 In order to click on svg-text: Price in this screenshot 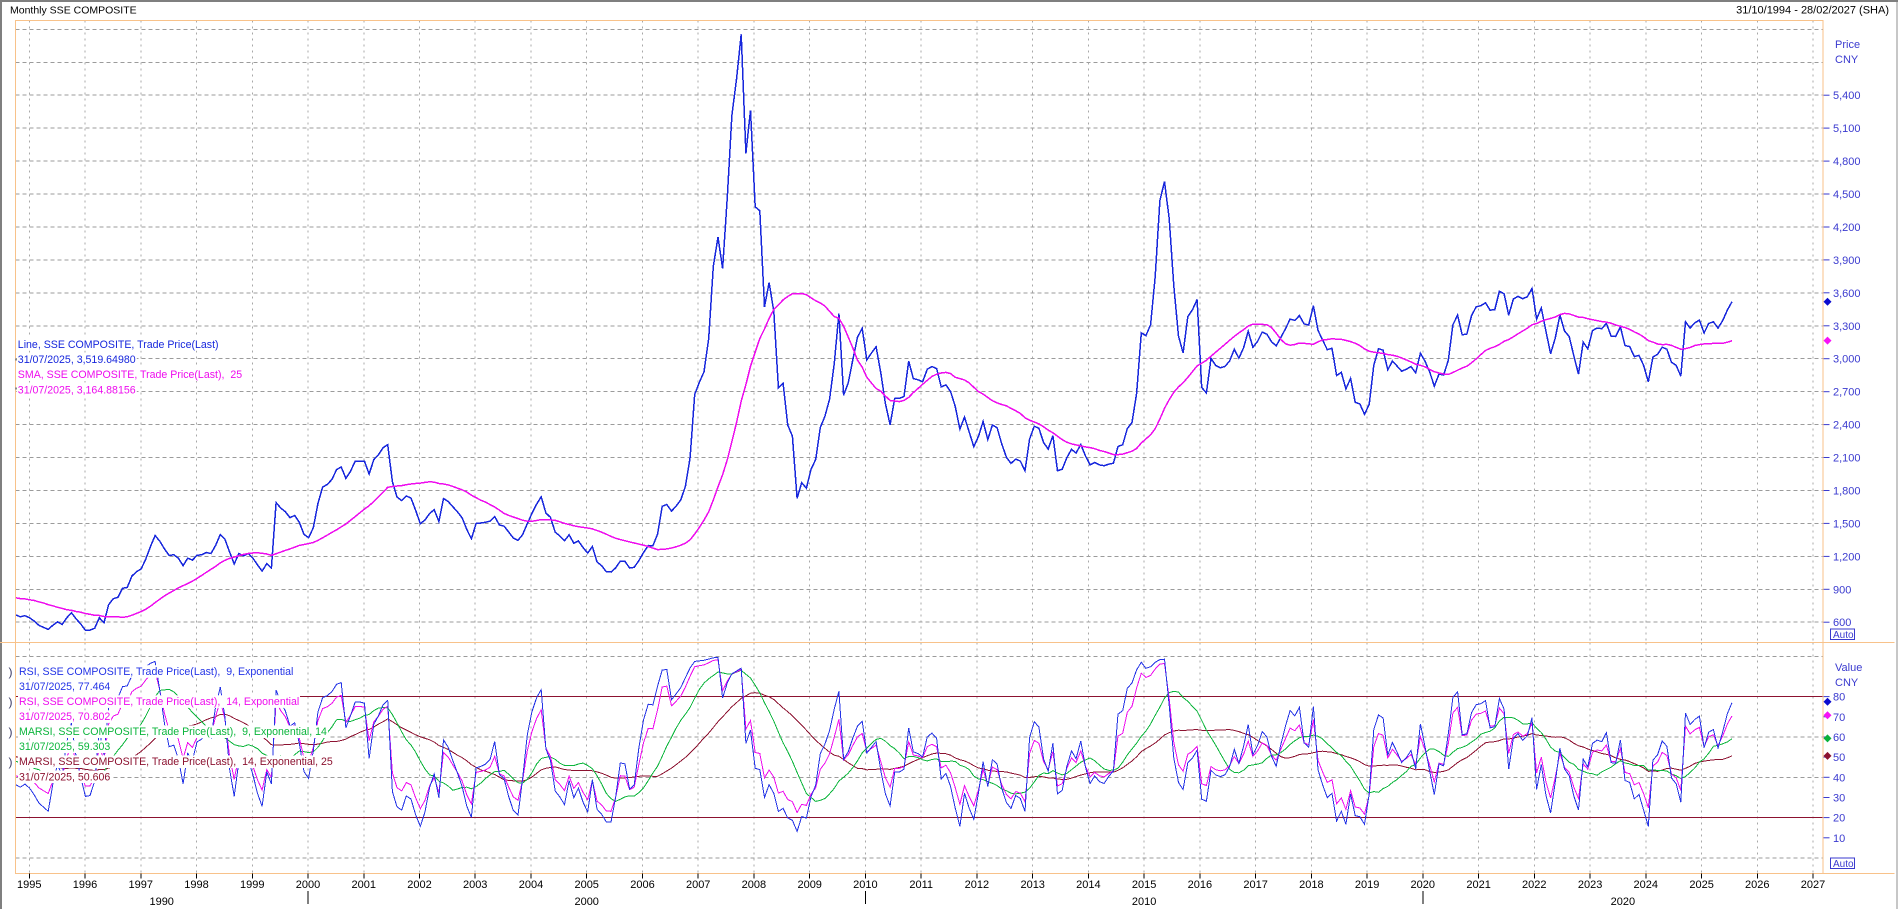, I will do `click(1847, 45)`.